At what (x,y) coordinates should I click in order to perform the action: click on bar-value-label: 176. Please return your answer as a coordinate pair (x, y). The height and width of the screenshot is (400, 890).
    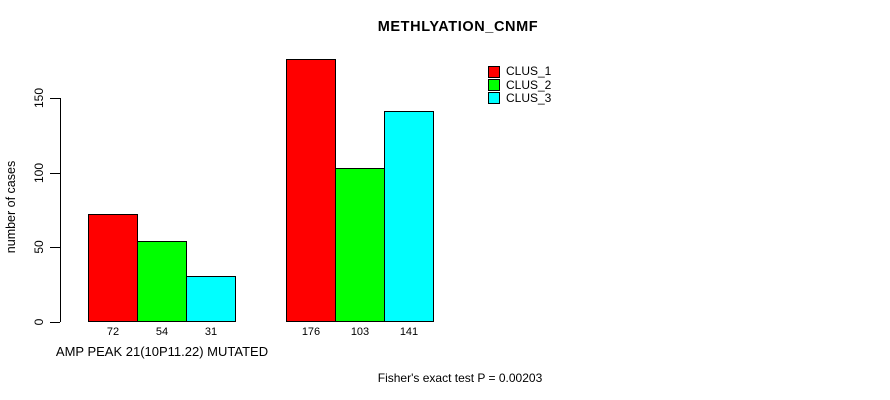
    Looking at the image, I should click on (311, 332).